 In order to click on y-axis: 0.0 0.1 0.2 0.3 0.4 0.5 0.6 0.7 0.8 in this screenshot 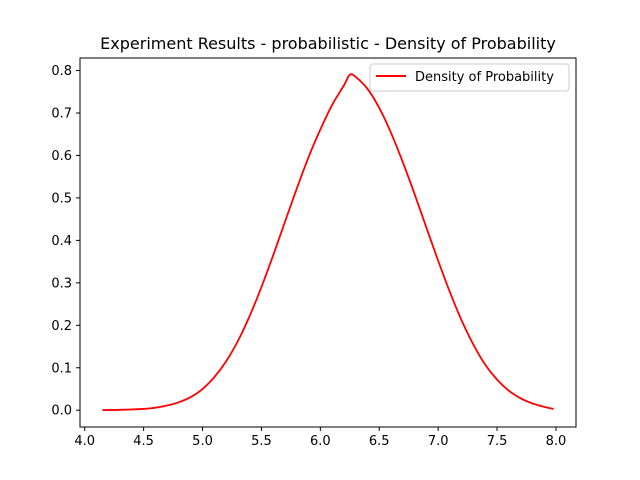, I will do `click(65, 241)`.